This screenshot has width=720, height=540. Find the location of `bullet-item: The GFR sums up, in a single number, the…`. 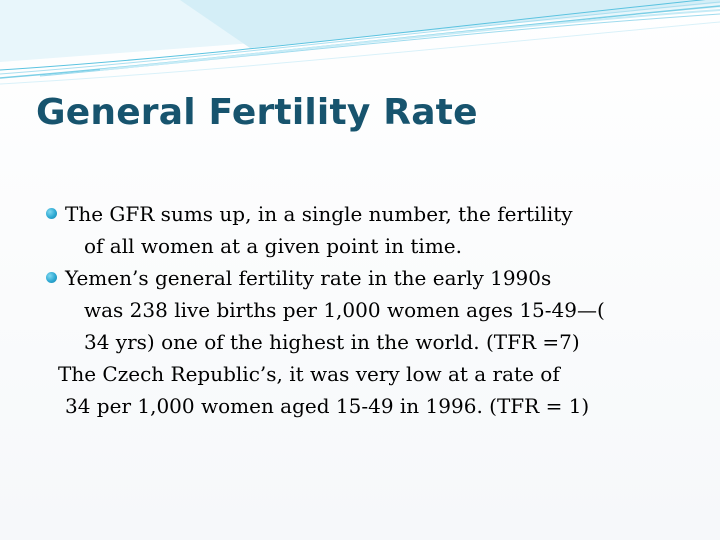

bullet-item: The GFR sums up, in a single number, the… is located at coordinates (371, 230).